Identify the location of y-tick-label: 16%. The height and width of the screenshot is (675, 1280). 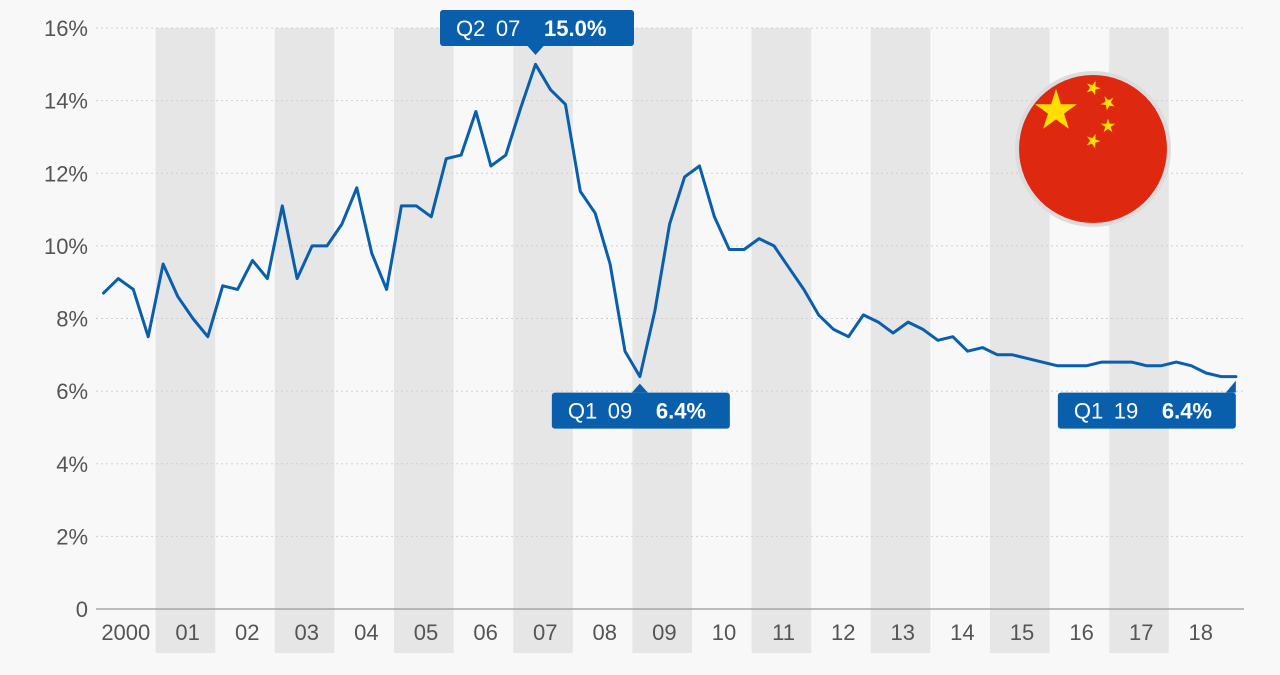
(66, 28).